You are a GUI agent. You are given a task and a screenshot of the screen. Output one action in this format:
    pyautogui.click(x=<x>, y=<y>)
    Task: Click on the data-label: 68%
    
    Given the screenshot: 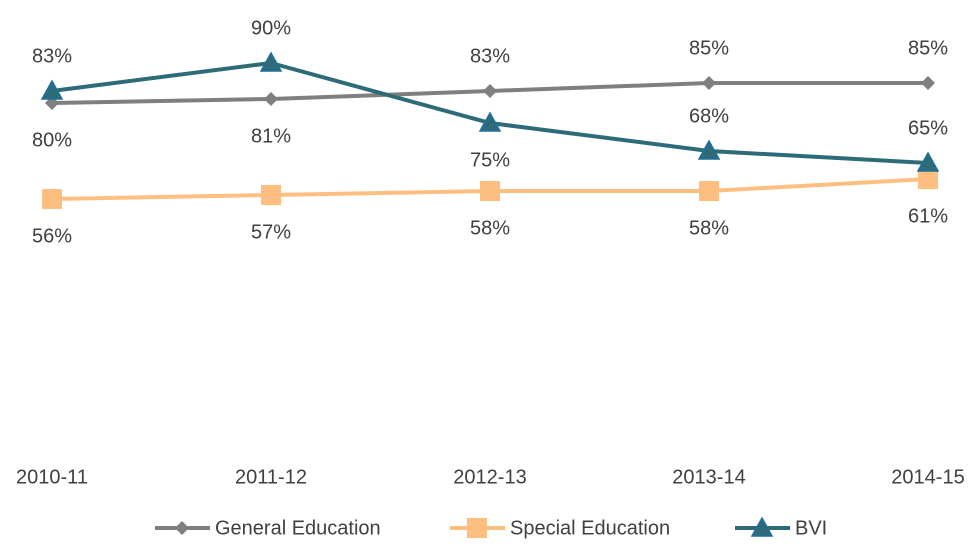 What is the action you would take?
    pyautogui.click(x=709, y=116)
    